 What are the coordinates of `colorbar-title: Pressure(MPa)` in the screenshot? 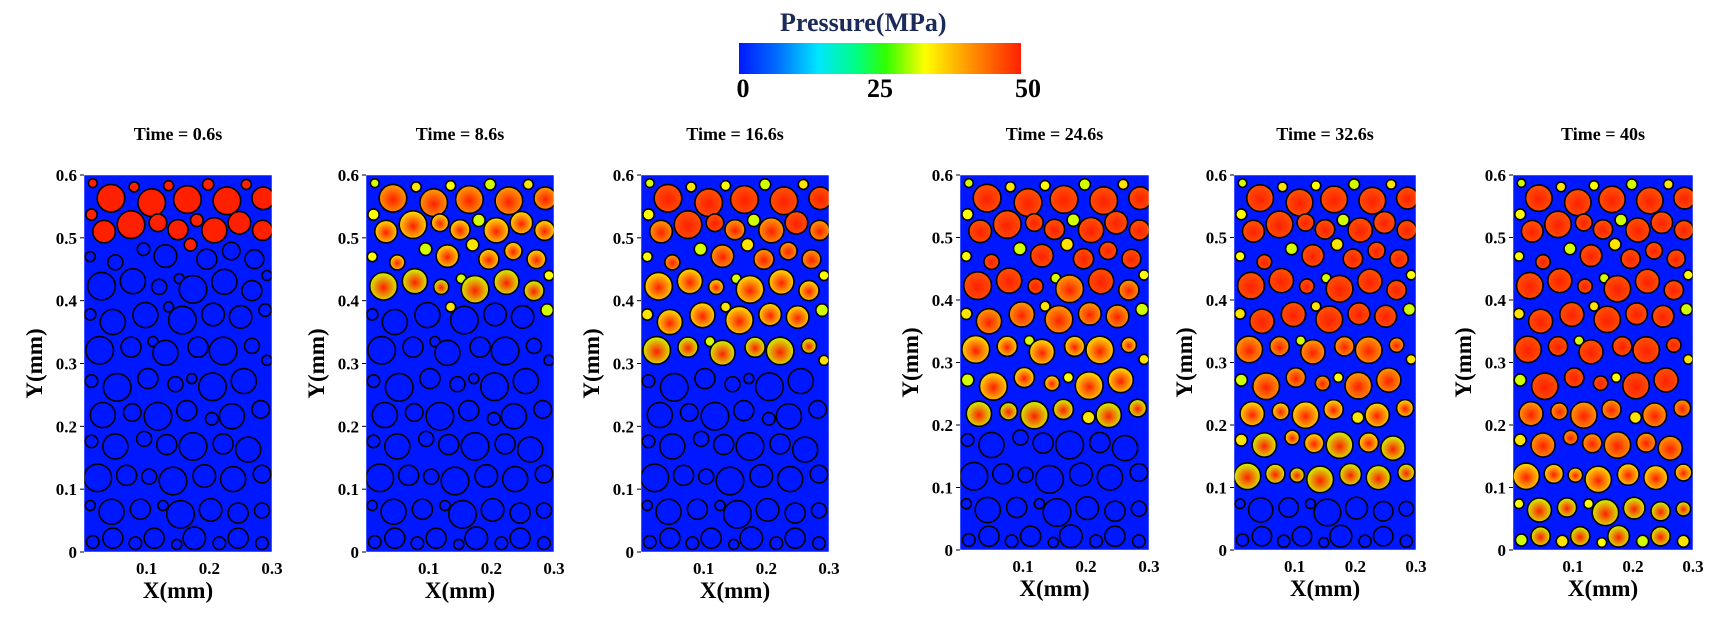 It's located at (863, 22).